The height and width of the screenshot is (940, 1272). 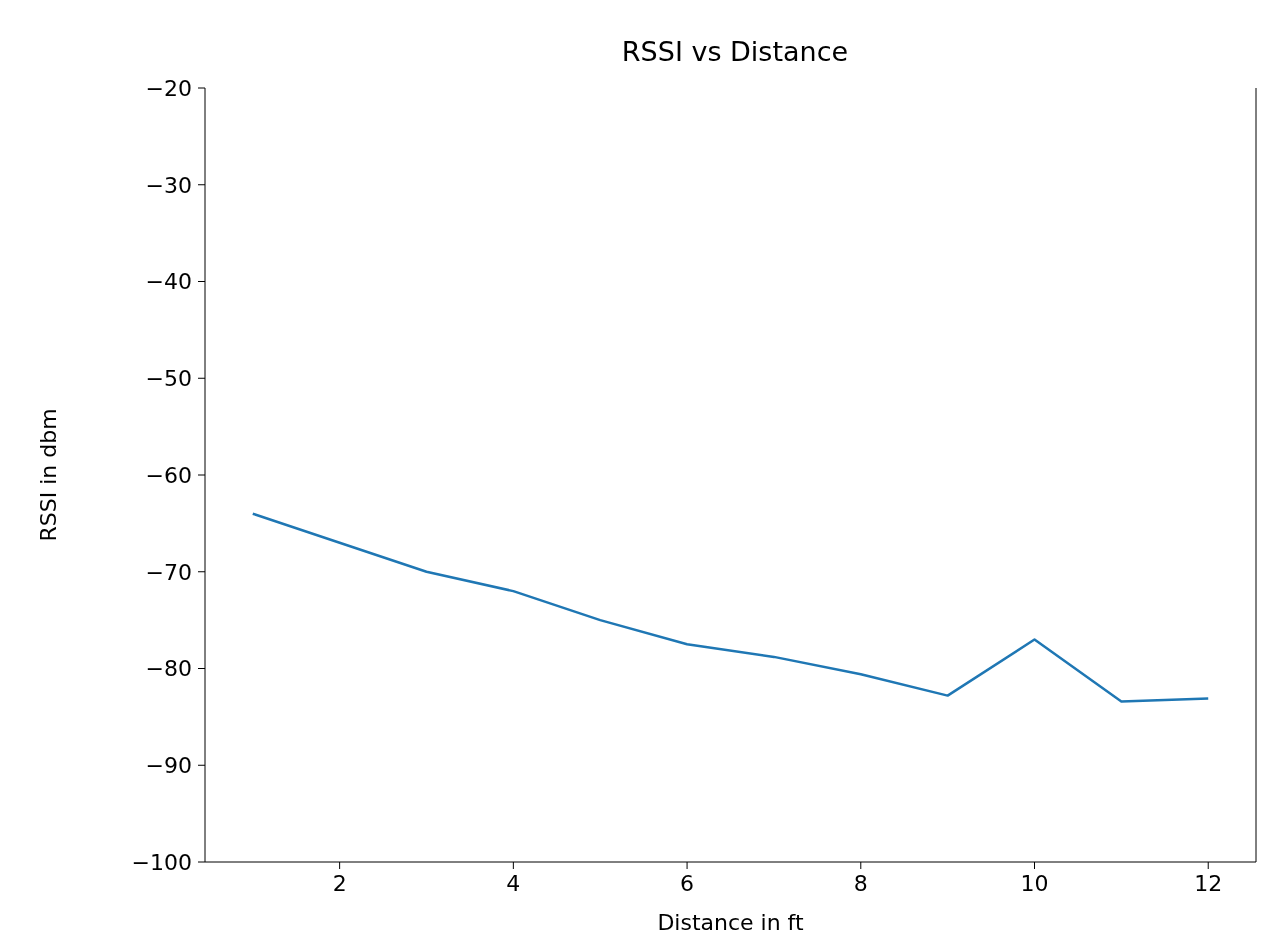 What do you see at coordinates (168, 475) in the screenshot?
I see `y-tick-label: −60` at bounding box center [168, 475].